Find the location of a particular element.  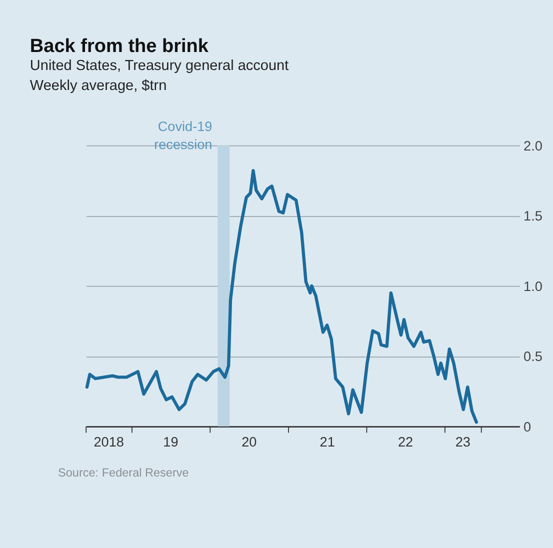

y-tick-label: 0 is located at coordinates (528, 426).